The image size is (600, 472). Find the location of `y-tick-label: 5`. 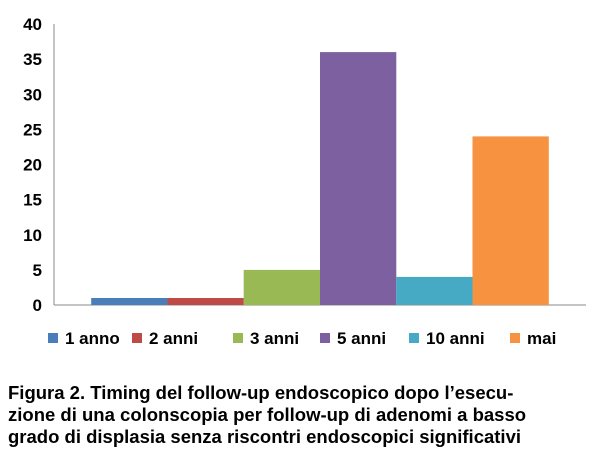

y-tick-label: 5 is located at coordinates (37, 270).